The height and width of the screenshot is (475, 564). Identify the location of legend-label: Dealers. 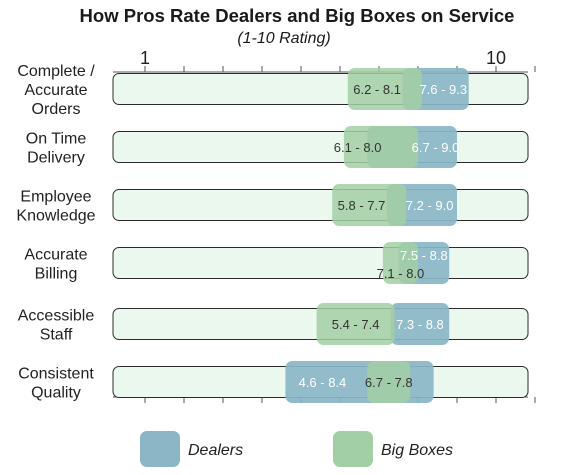
(215, 450).